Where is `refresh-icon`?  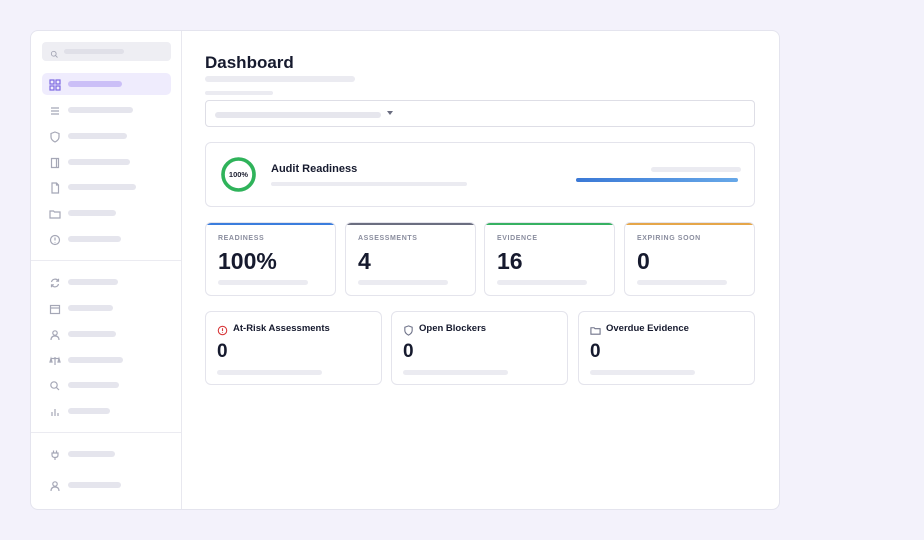
refresh-icon is located at coordinates (55, 282).